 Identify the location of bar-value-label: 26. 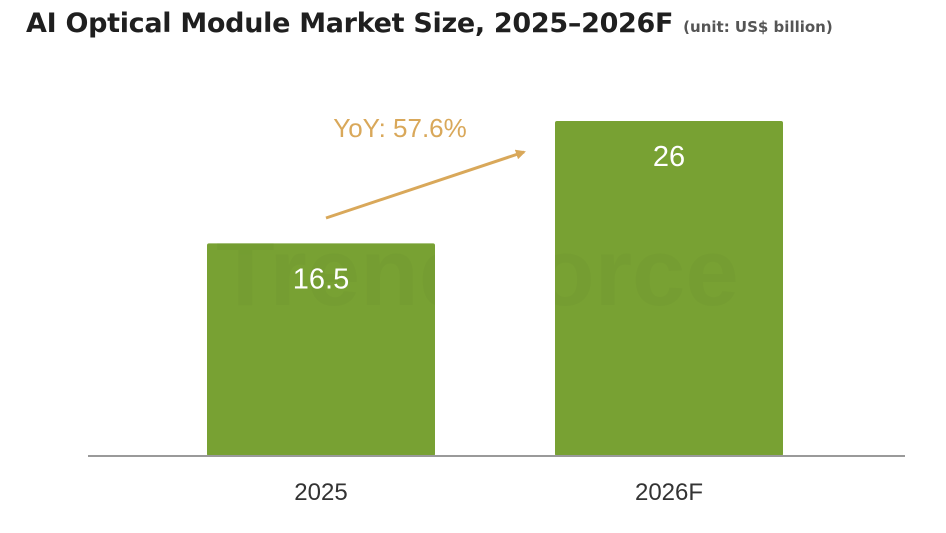
(669, 157).